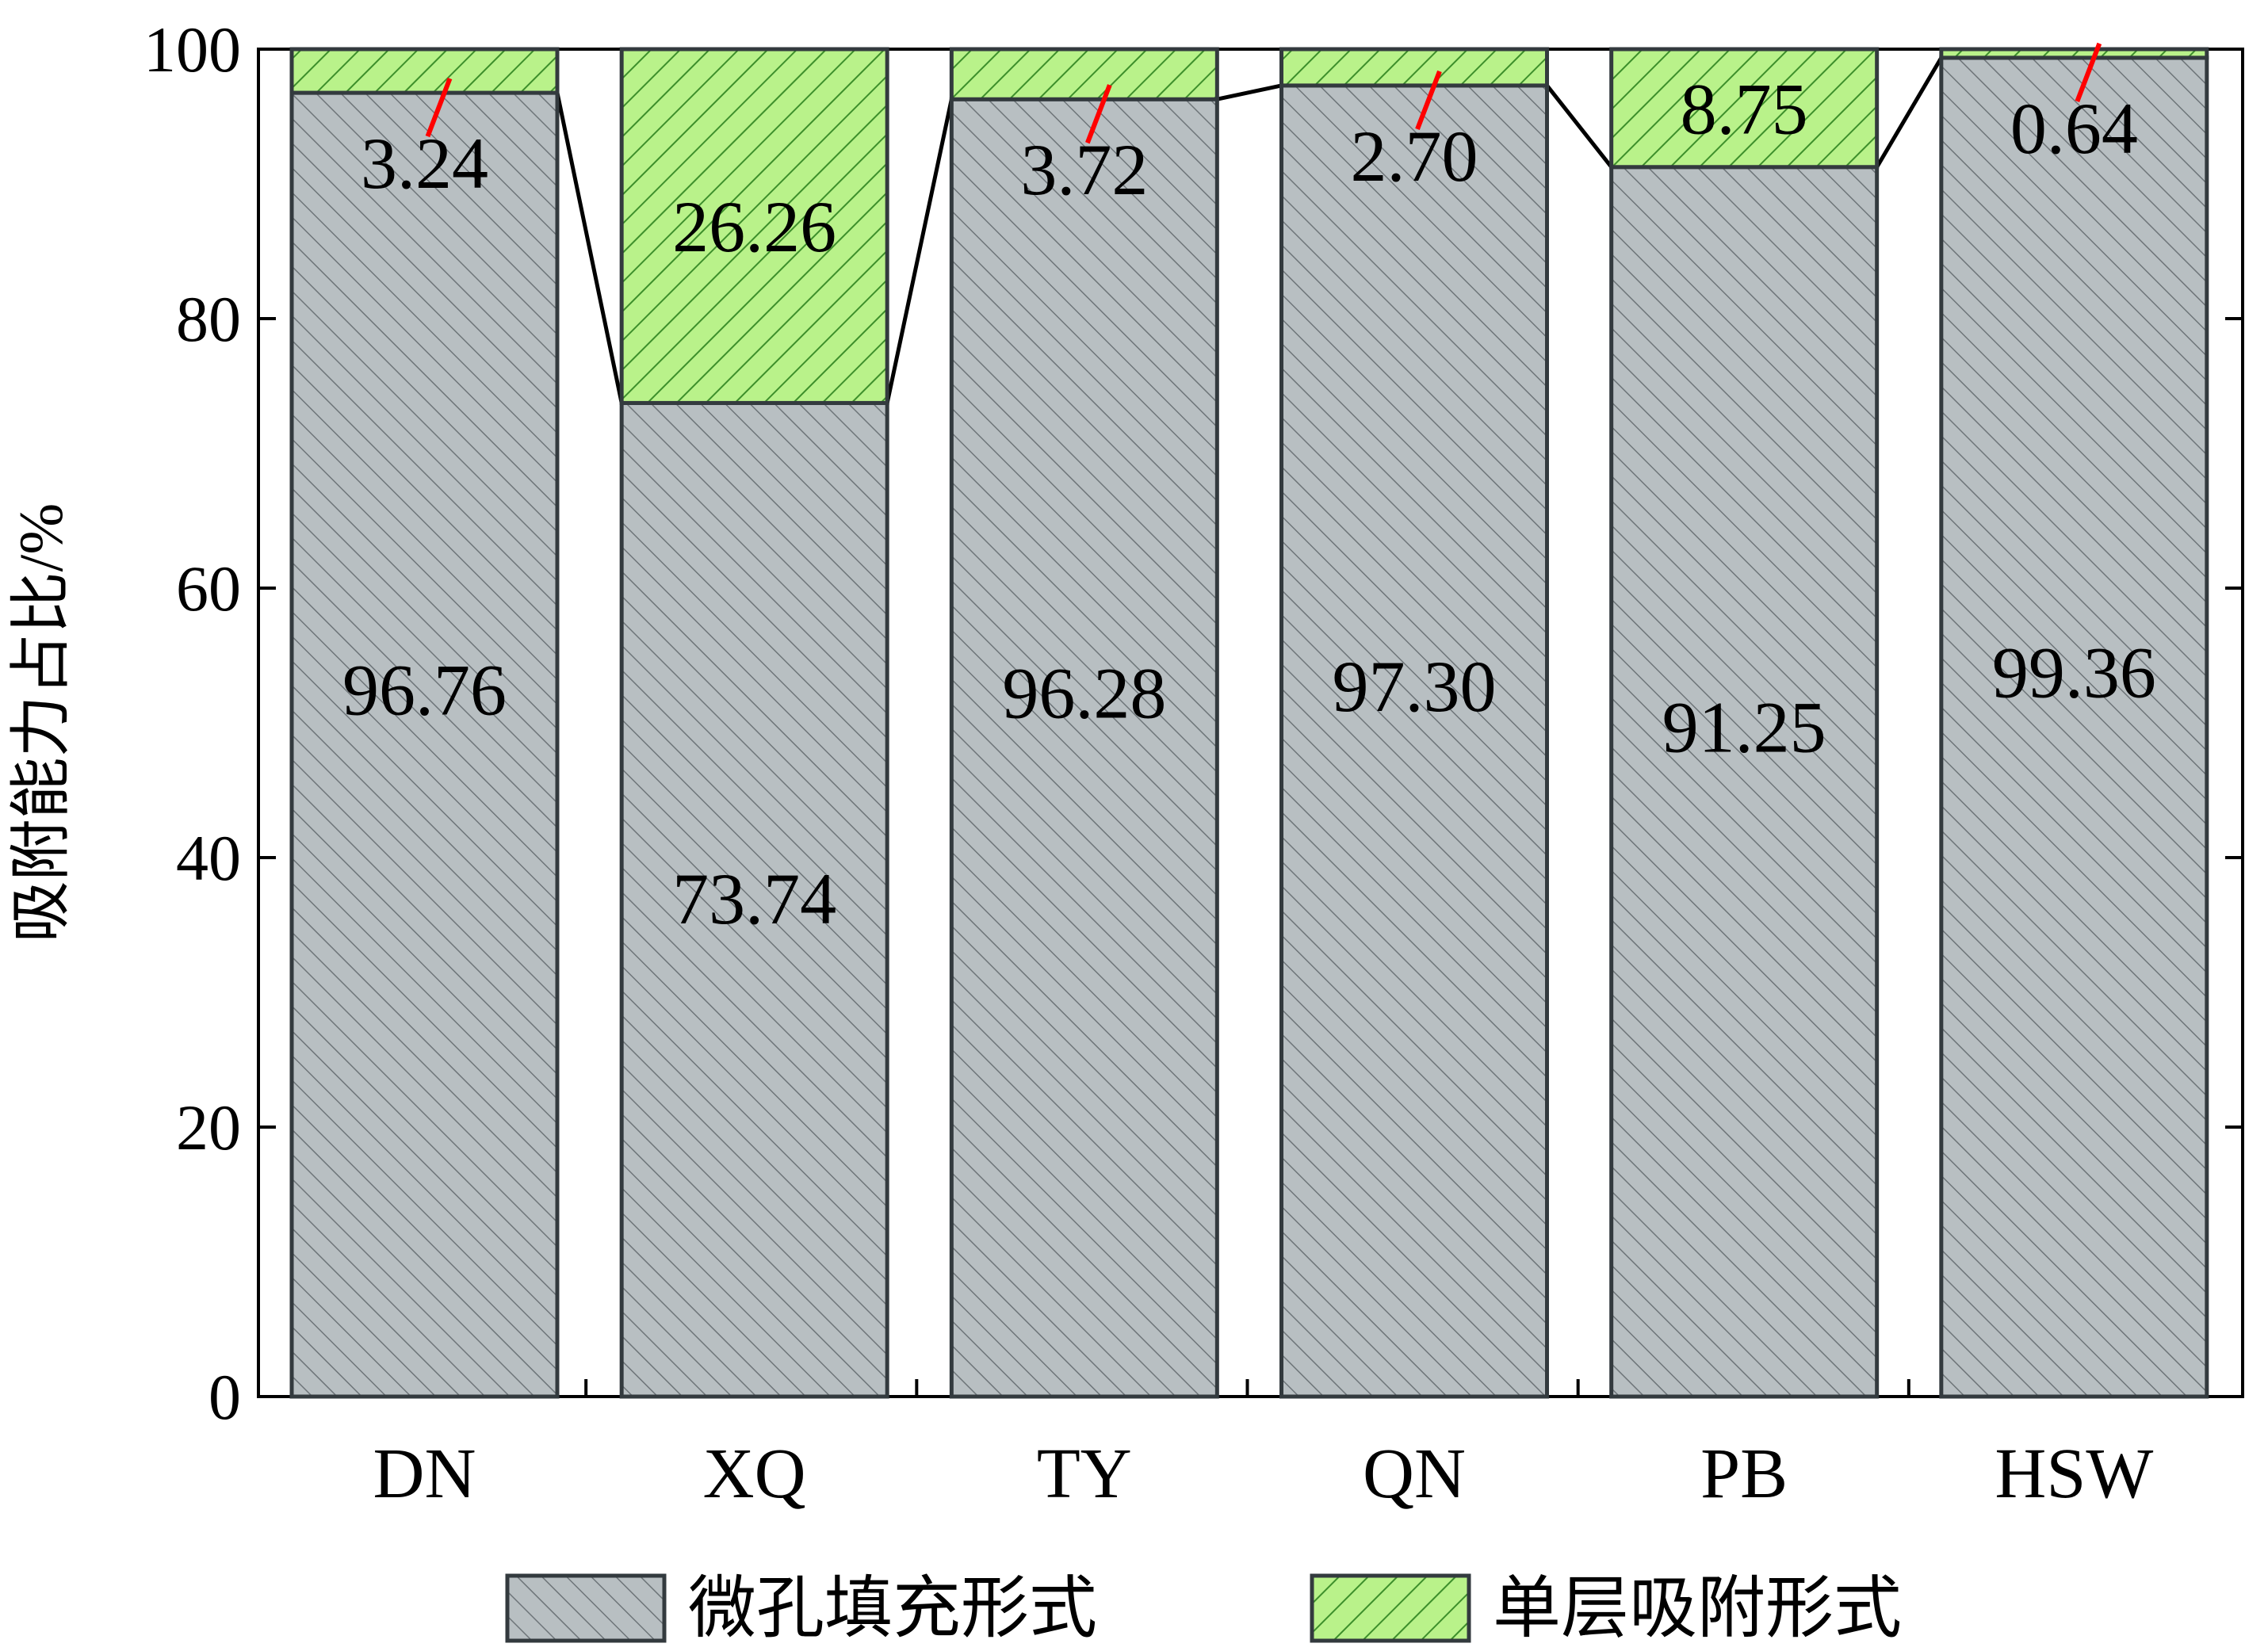  I want to click on y-tick-label-100: 100, so click(192, 49).